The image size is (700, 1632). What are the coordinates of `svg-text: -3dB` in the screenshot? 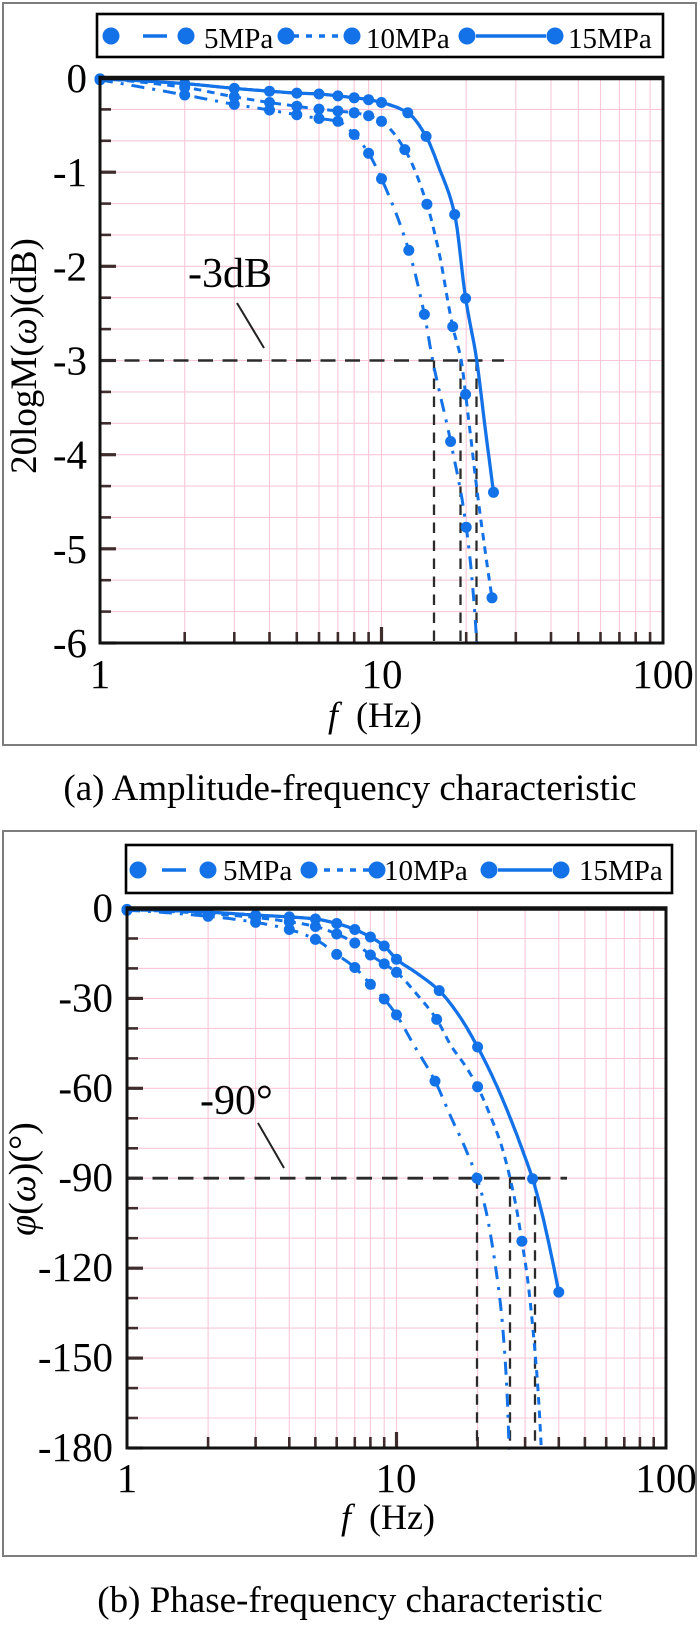 It's located at (230, 274).